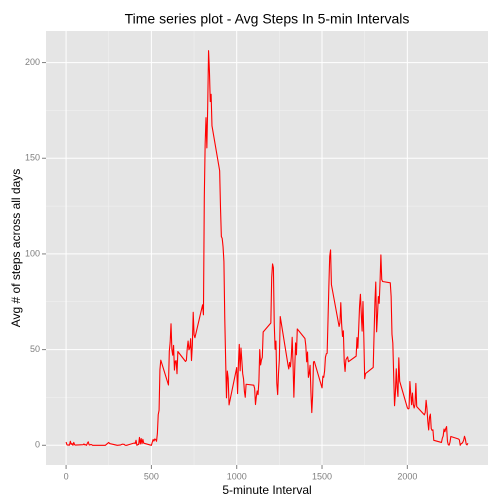  What do you see at coordinates (322, 476) in the screenshot?
I see `x-tick-label: 1500` at bounding box center [322, 476].